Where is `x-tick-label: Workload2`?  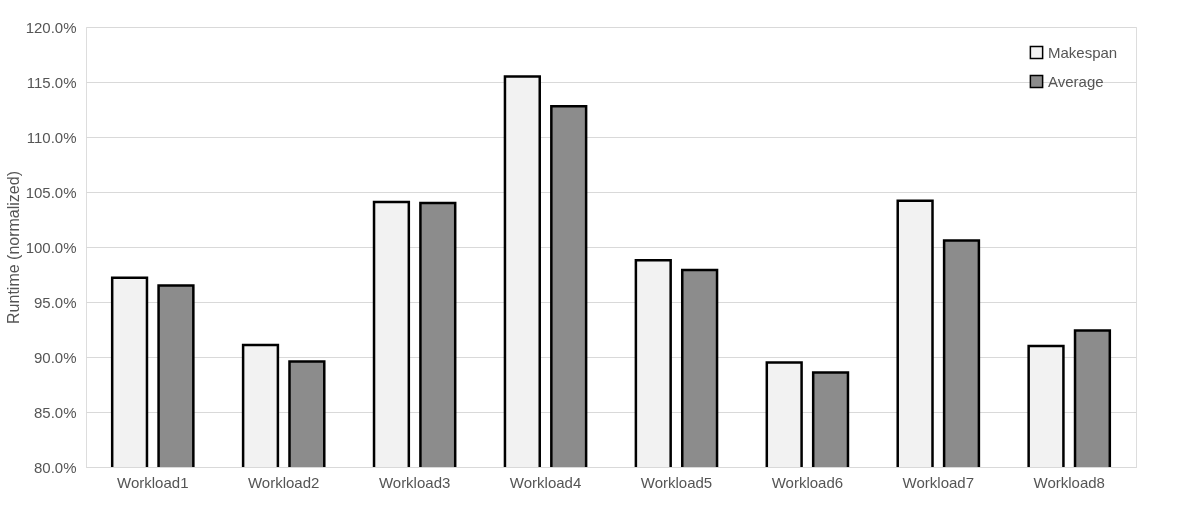
x-tick-label: Workload2 is located at coordinates (283, 482).